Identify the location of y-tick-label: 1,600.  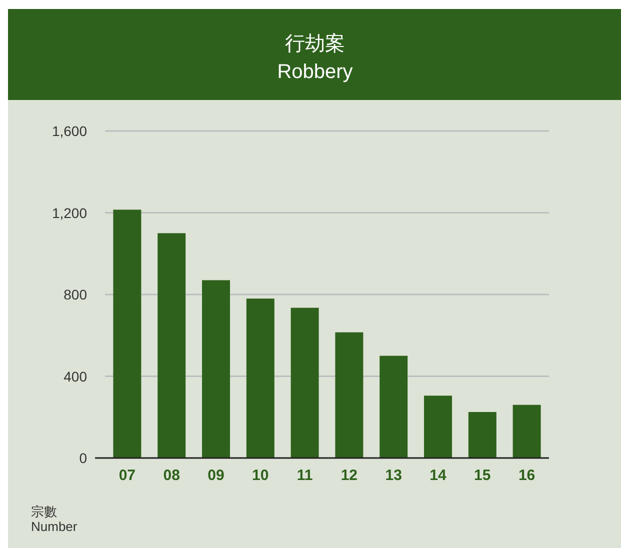
(70, 131).